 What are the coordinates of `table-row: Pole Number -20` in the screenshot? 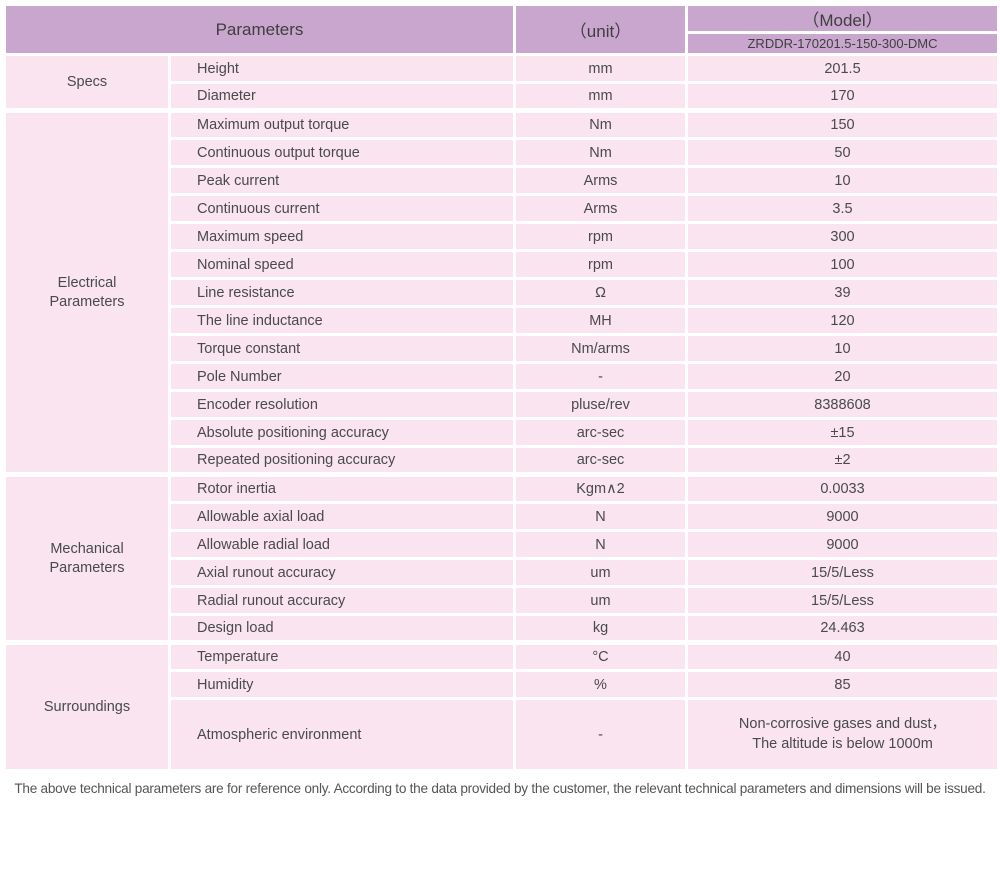 It's located at (502, 376).